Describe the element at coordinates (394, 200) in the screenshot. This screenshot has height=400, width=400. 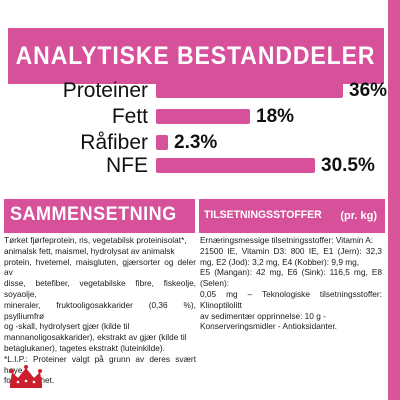
I see `right-accent-strip` at that location.